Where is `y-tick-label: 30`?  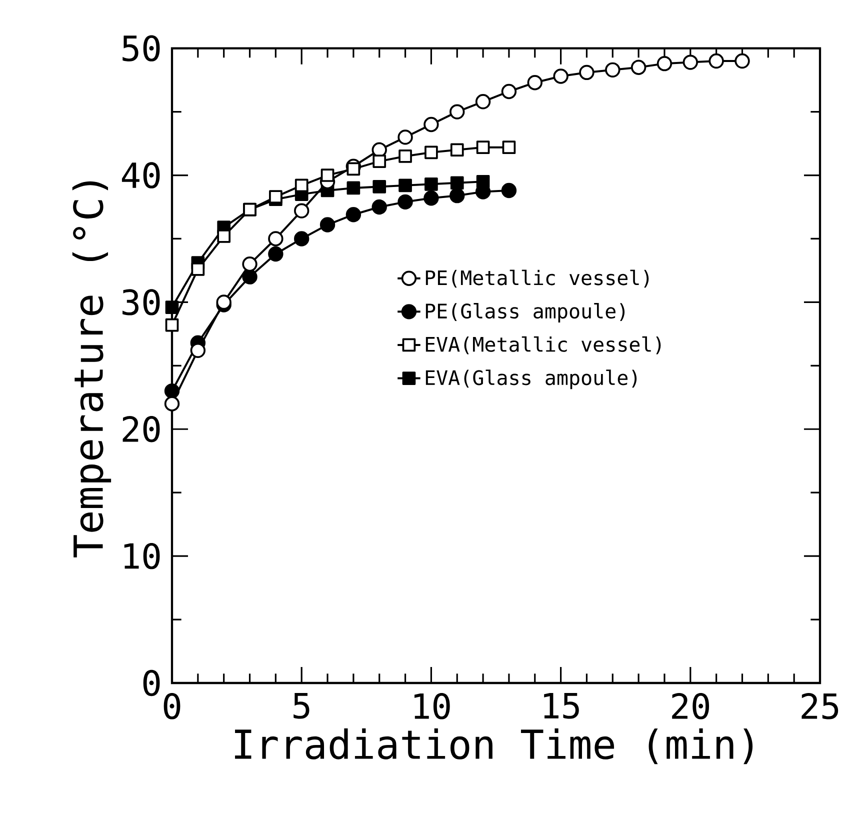
y-tick-label: 30 is located at coordinates (141, 302).